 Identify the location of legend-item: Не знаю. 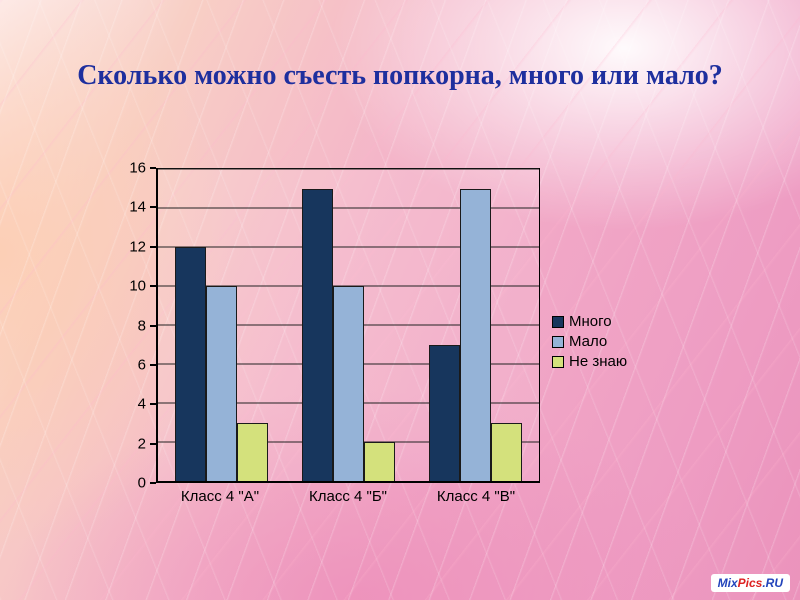
(601, 361).